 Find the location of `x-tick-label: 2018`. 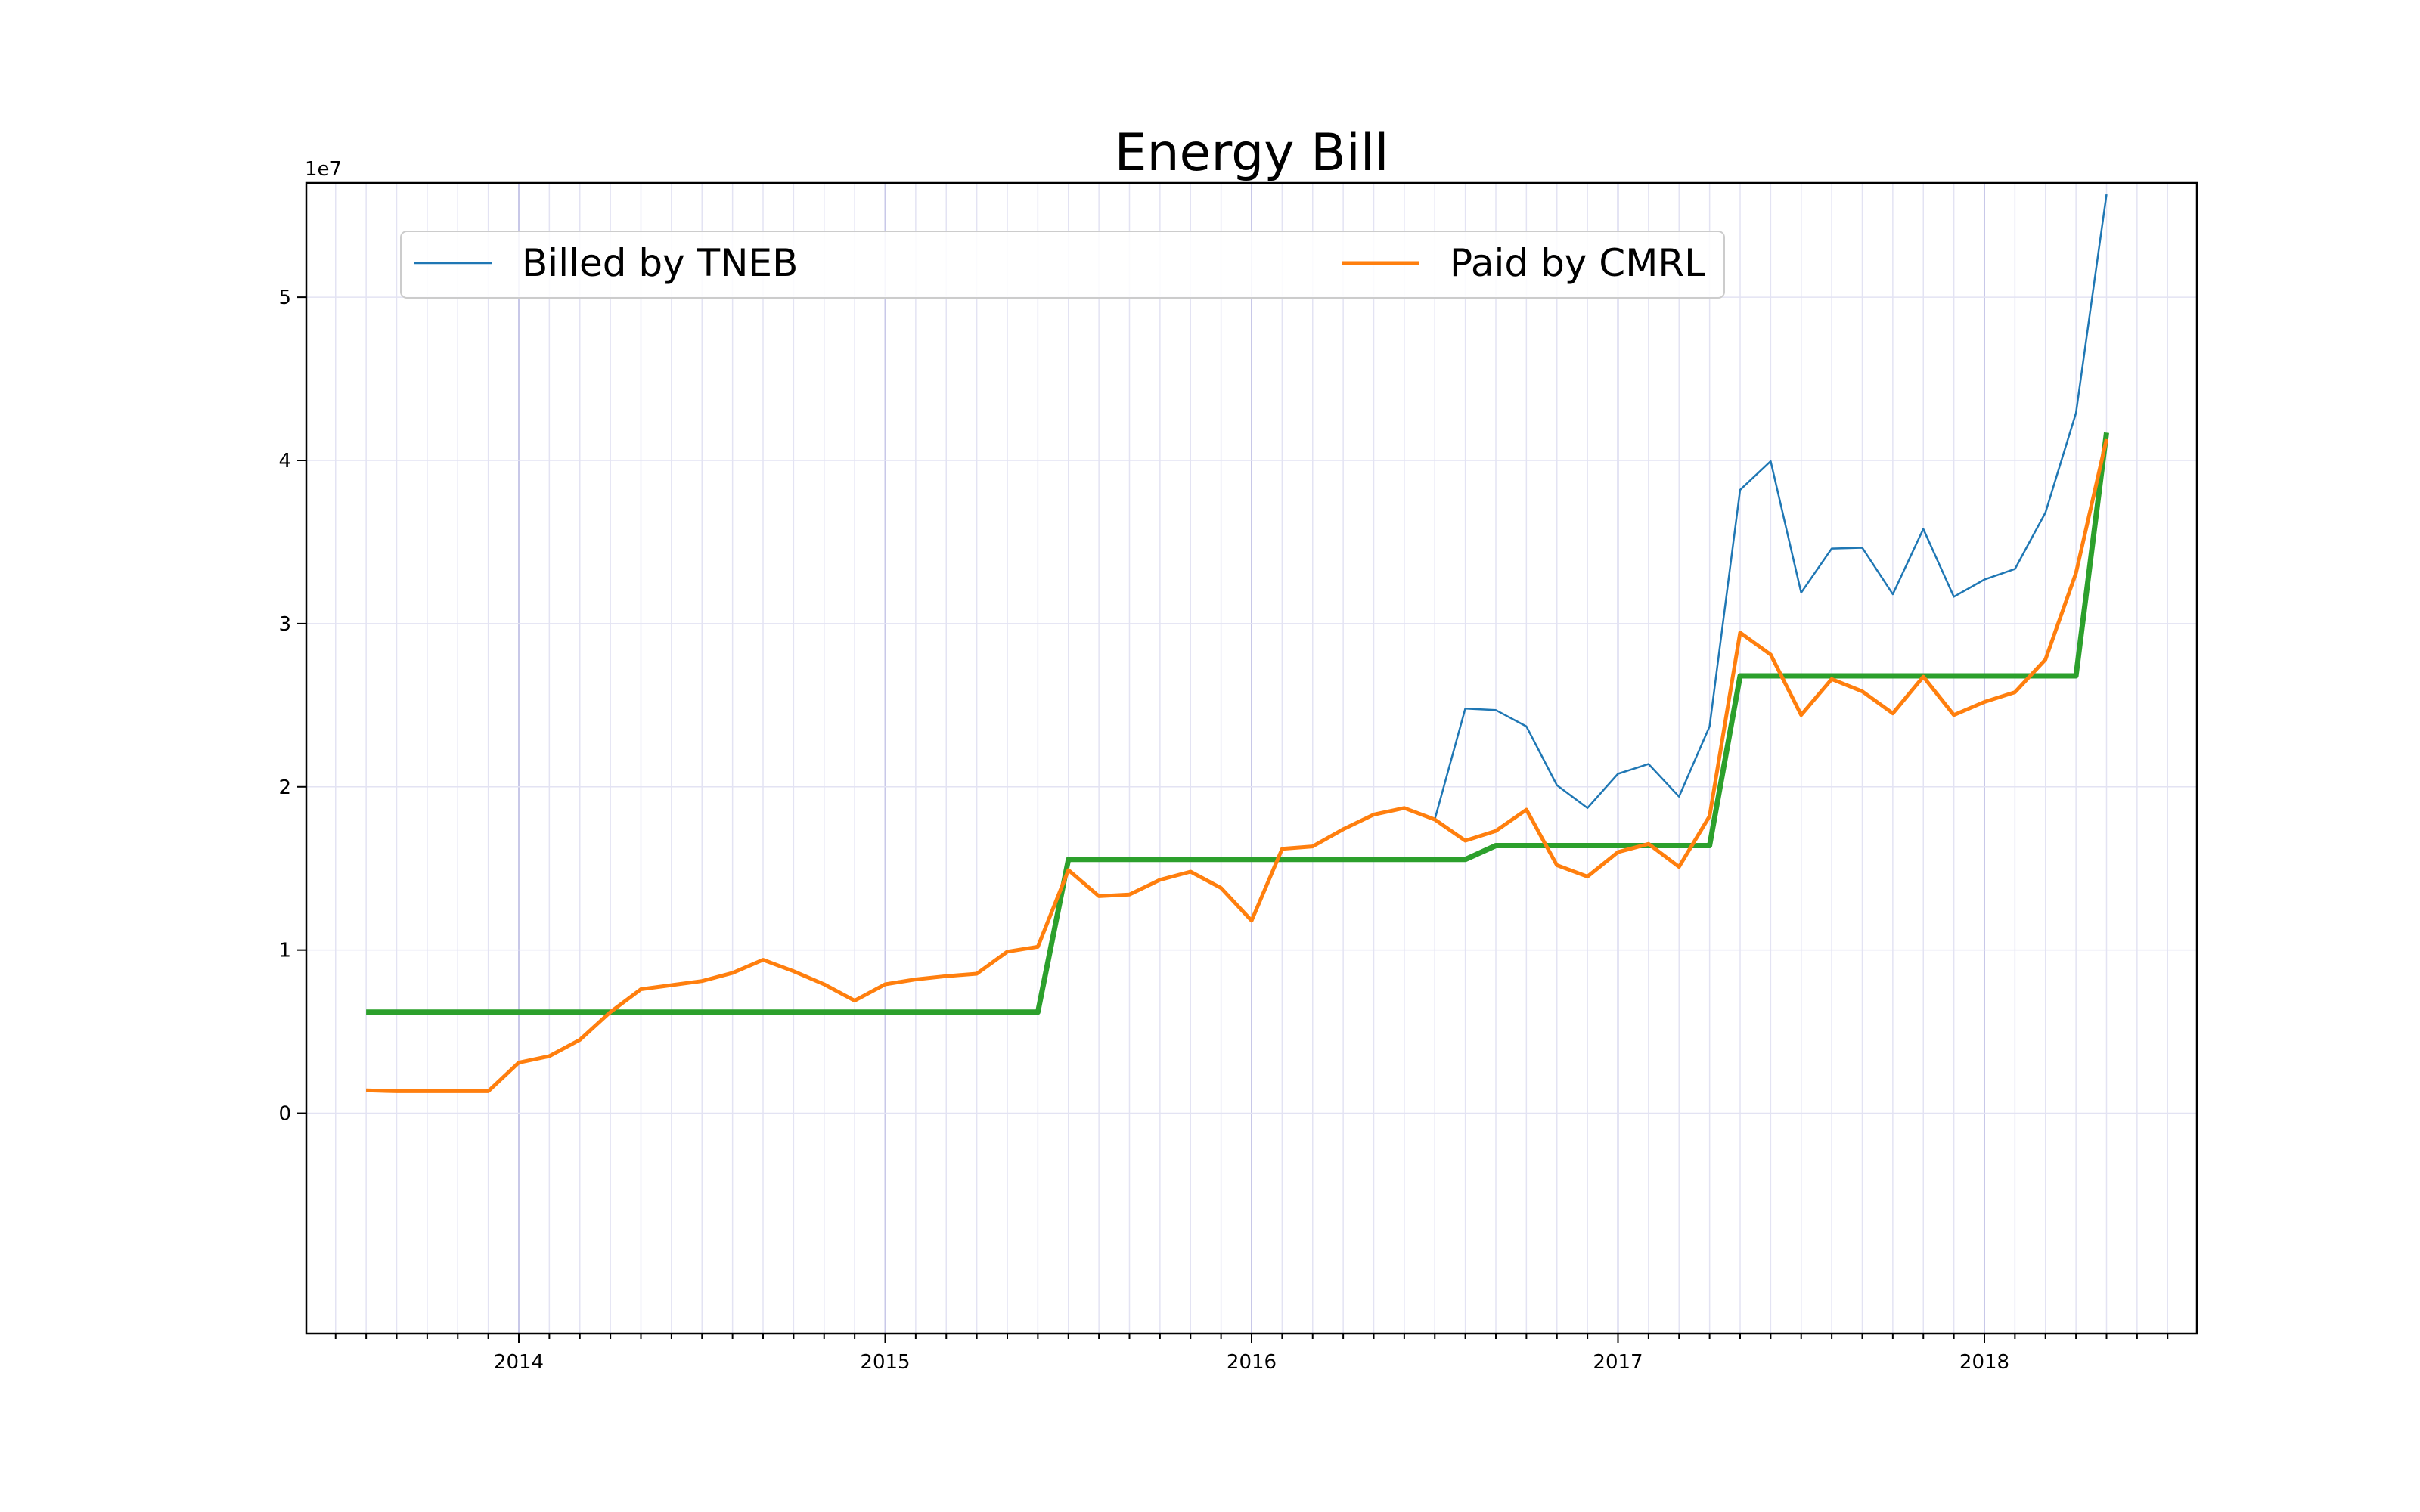

x-tick-label: 2018 is located at coordinates (1984, 1362).